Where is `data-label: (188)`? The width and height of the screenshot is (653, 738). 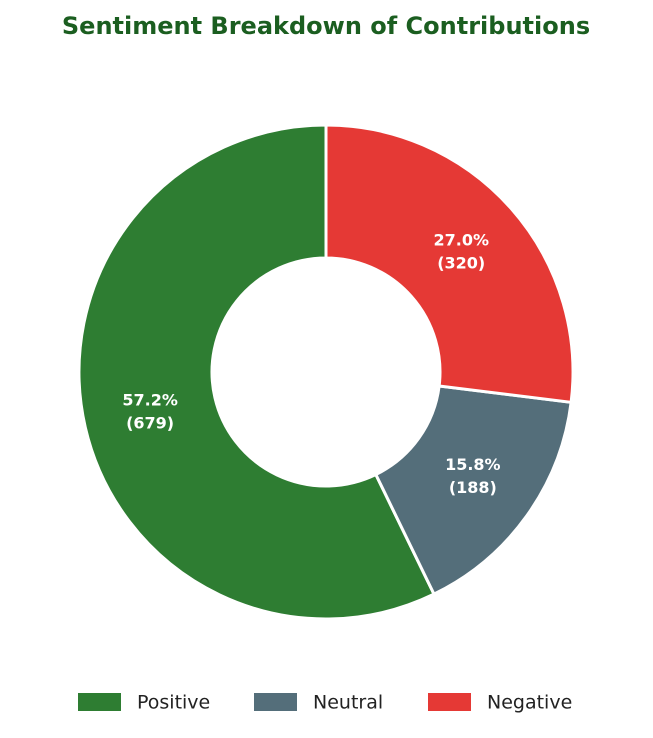
data-label: (188) is located at coordinates (473, 487).